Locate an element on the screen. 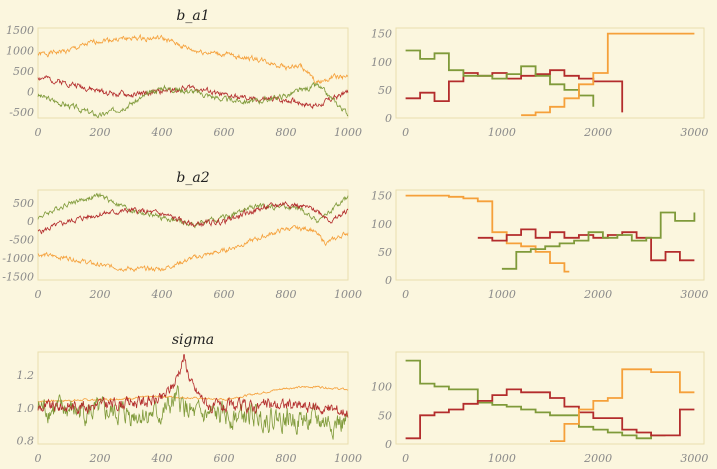 Image resolution: width=717 pixels, height=469 pixels. chart-title: sigma is located at coordinates (193, 340).